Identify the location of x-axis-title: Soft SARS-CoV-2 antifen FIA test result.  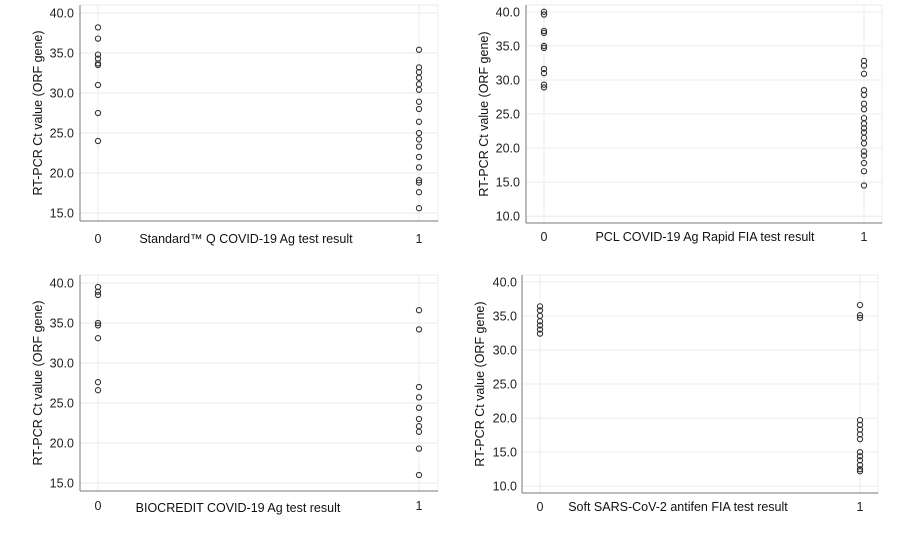
(678, 507).